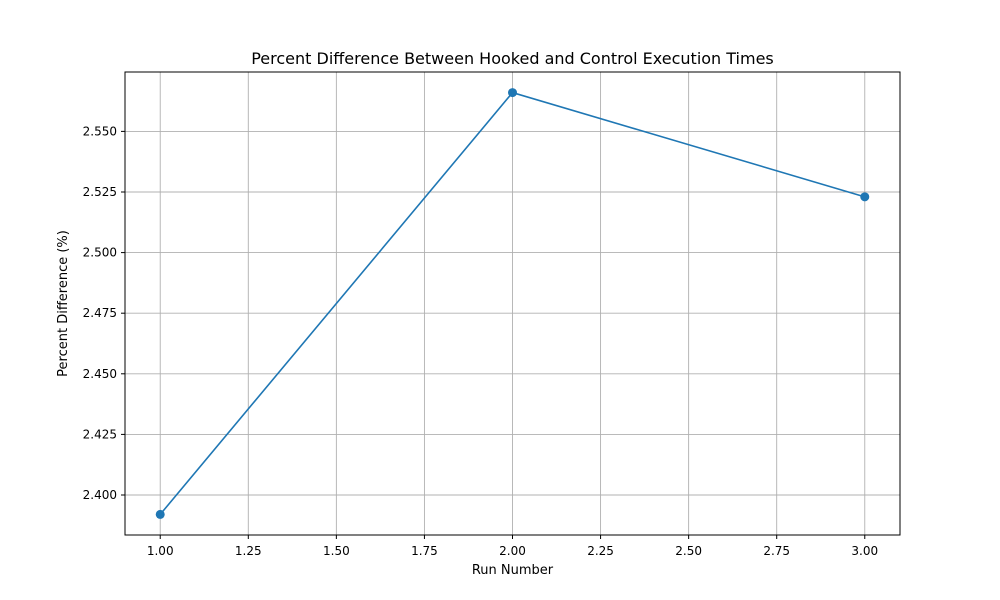 This screenshot has height=600, width=1000. I want to click on y-axis-ticks: 2.400 2.425 2.450 2.475 2.500 2.525 2.550, so click(104, 313).